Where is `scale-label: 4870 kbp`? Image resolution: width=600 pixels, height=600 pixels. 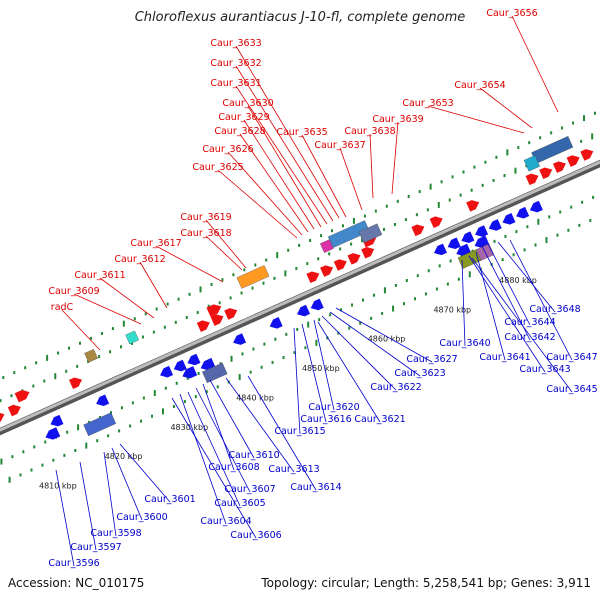
scale-label: 4870 kbp is located at coordinates (452, 309).